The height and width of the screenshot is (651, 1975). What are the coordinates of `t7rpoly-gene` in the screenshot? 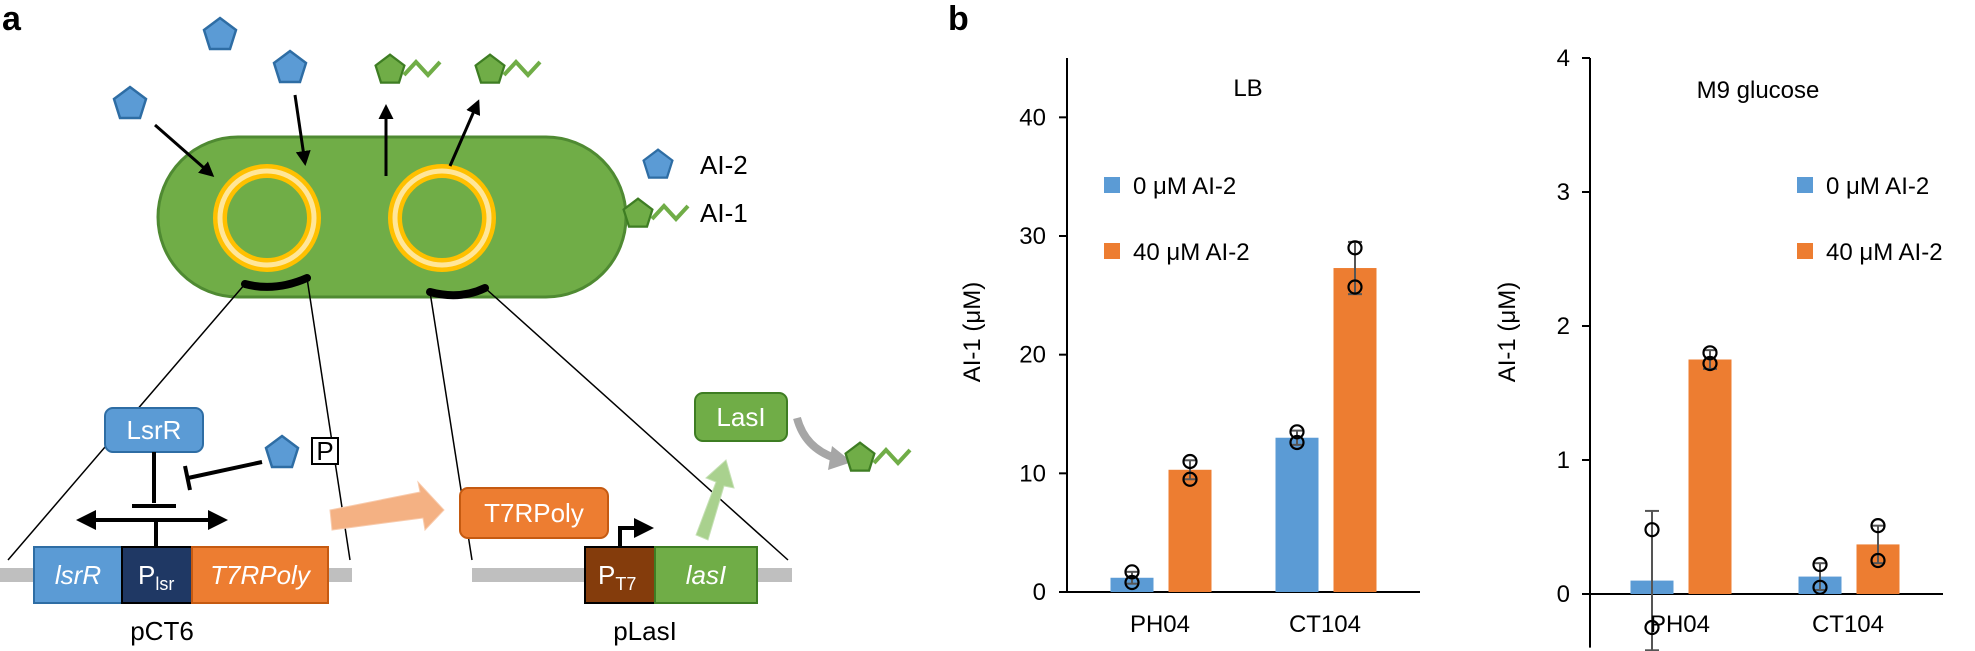 It's located at (260, 575).